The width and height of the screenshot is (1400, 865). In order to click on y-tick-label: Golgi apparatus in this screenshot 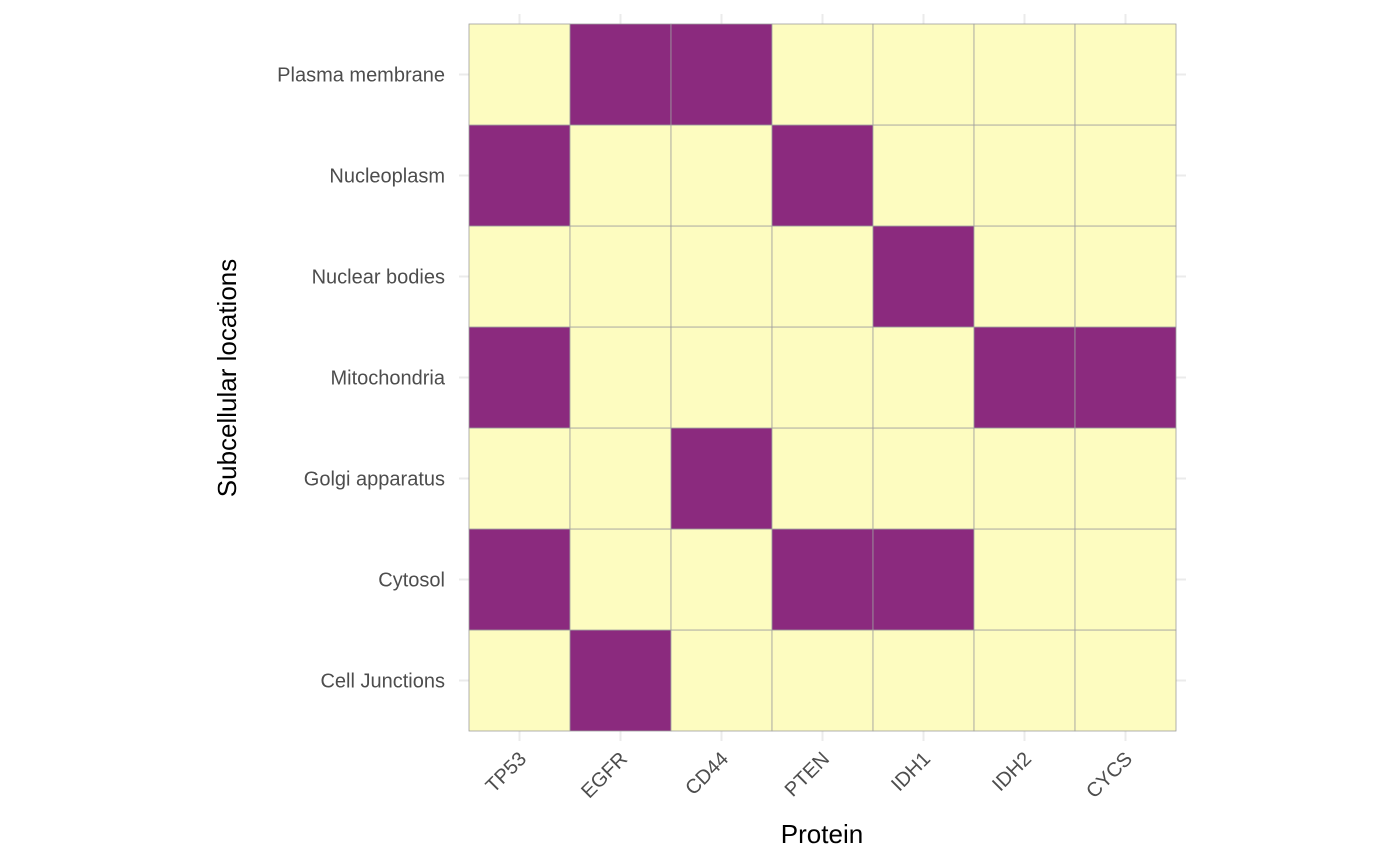, I will do `click(374, 480)`.